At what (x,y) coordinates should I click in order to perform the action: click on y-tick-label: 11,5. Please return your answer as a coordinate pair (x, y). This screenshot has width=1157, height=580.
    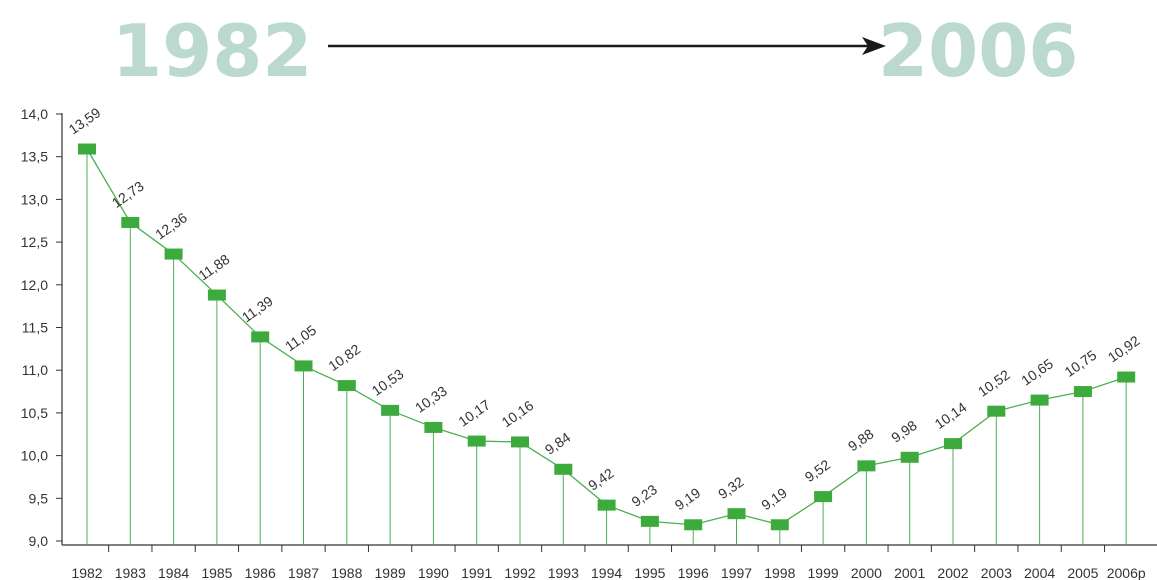
    Looking at the image, I should click on (35, 328).